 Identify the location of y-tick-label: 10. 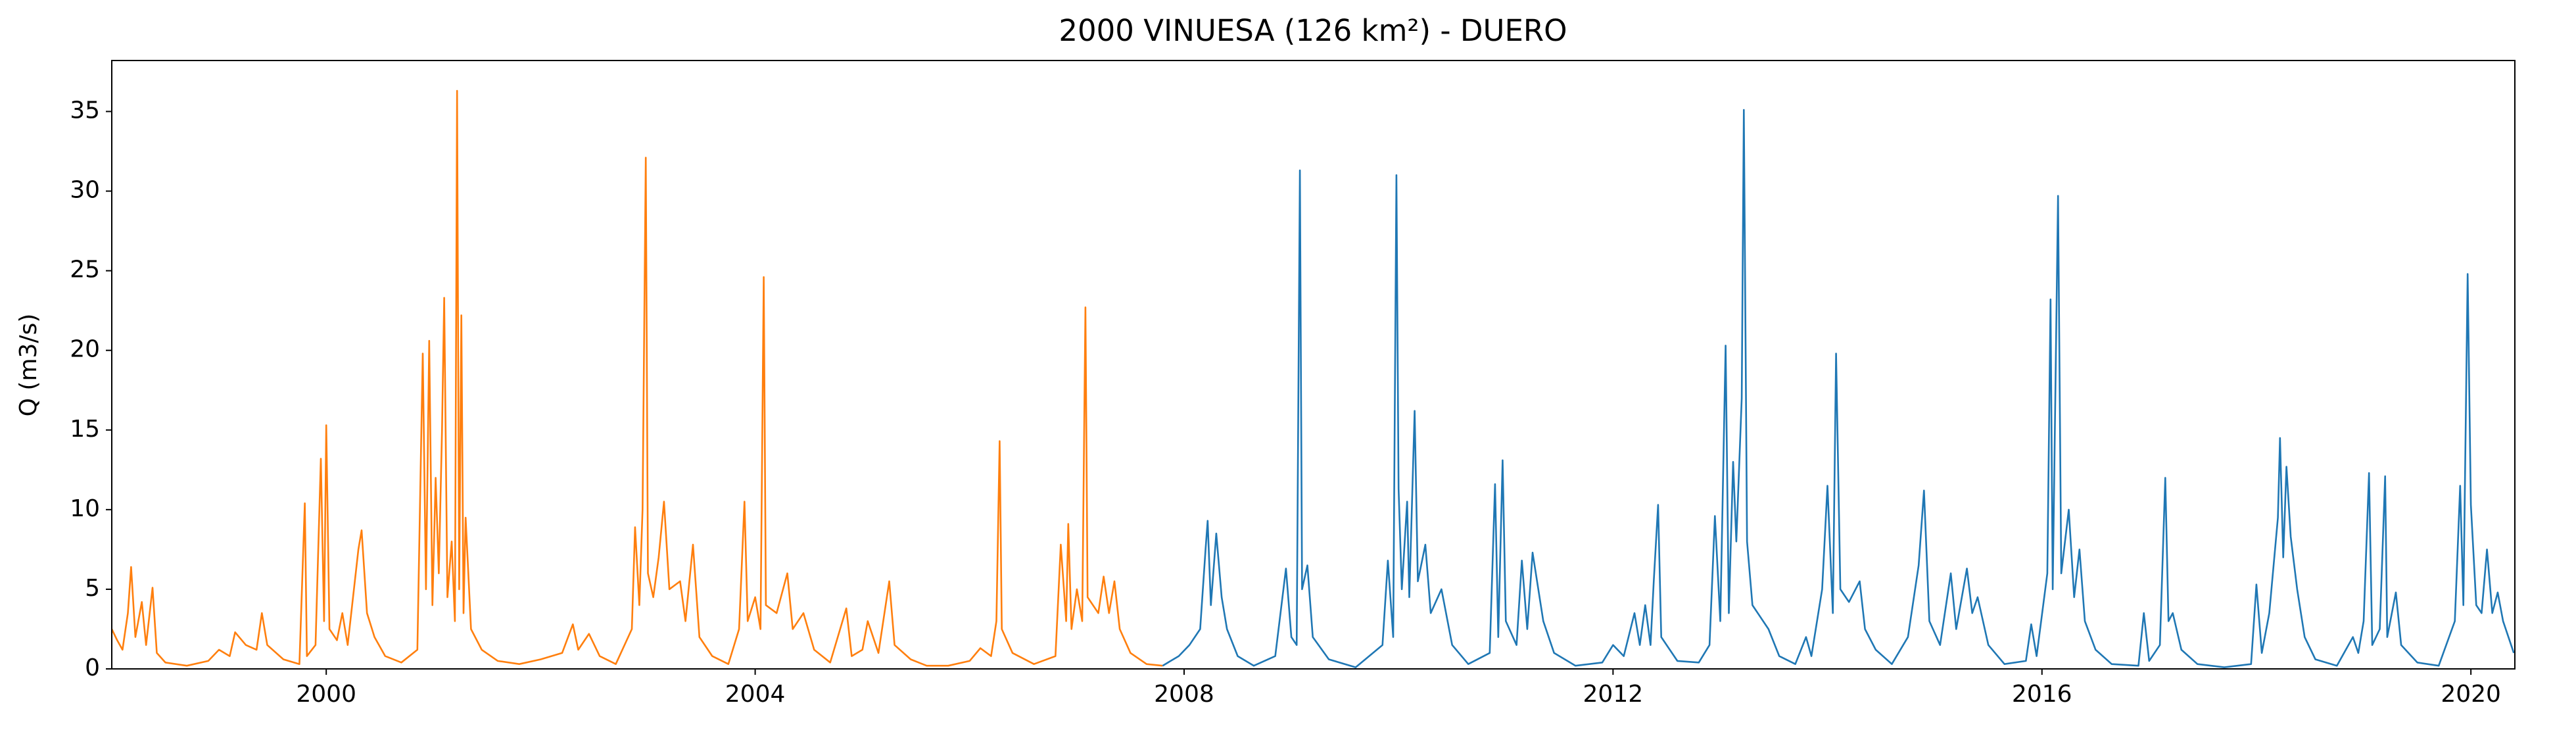
(85, 509).